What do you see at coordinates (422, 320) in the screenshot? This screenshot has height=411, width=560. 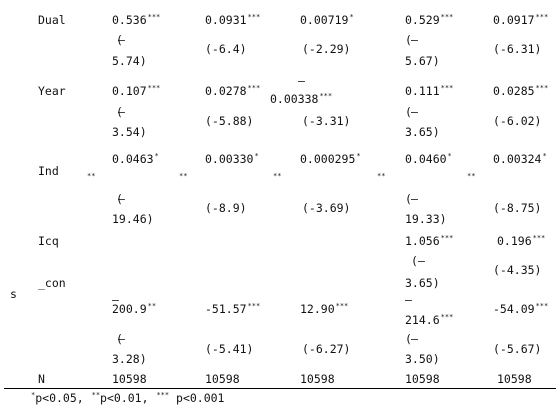 I see `cell-text: 214.6` at bounding box center [422, 320].